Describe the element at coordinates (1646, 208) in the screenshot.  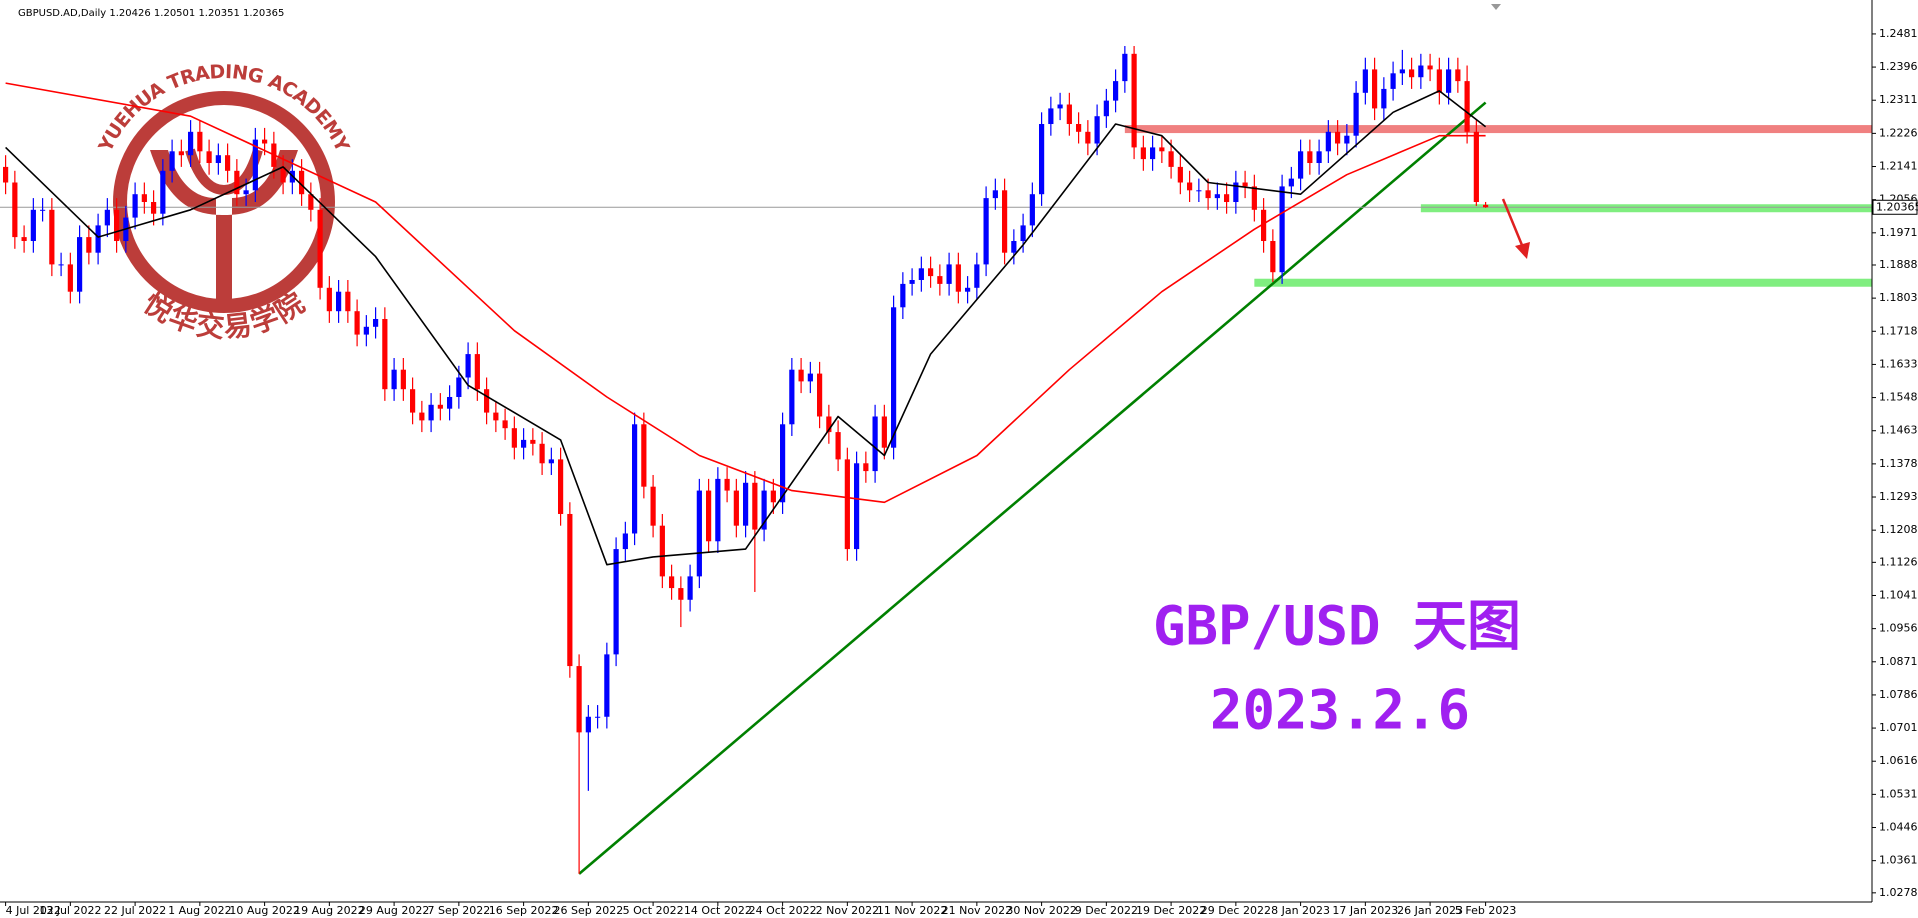
I see `level-zone` at that location.